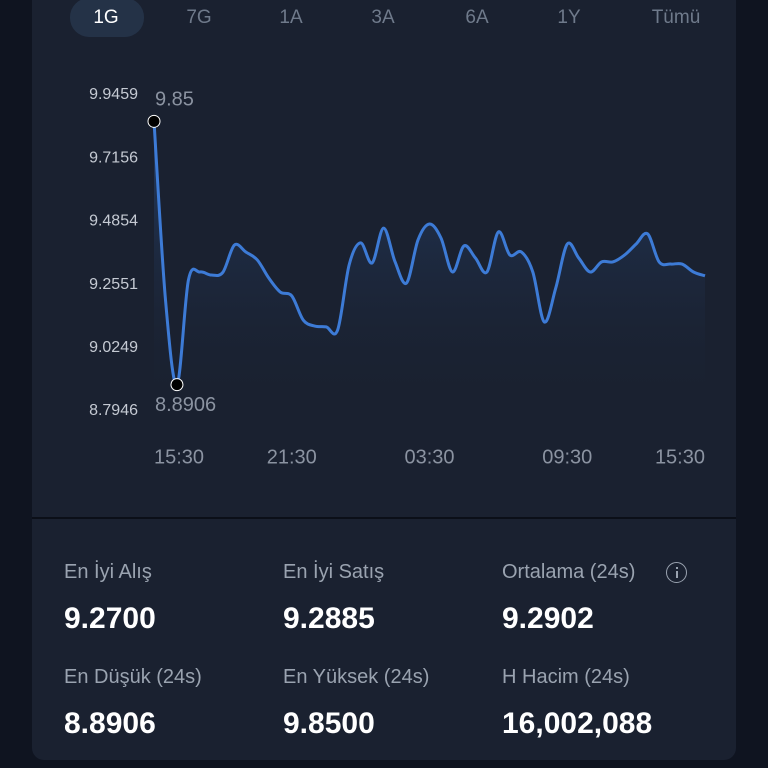 This screenshot has width=768, height=768. I want to click on tab: 7G, so click(198, 17).